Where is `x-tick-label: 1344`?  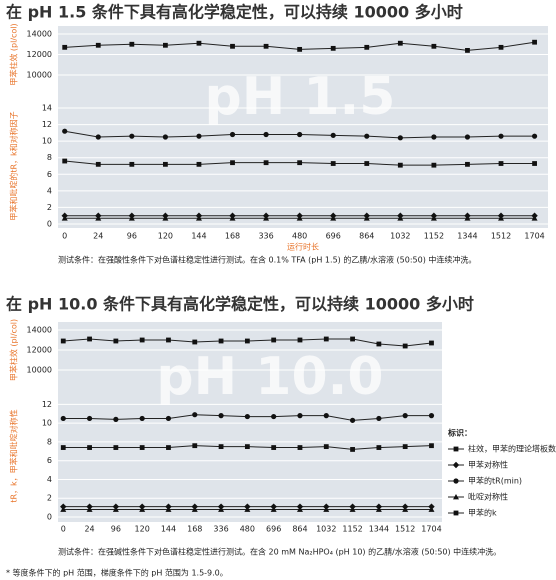
x-tick-label: 1344 is located at coordinates (379, 529).